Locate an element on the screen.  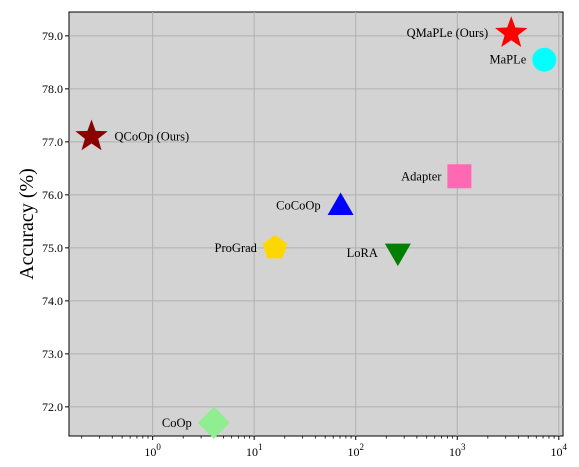
marker-adapter is located at coordinates (459, 176).